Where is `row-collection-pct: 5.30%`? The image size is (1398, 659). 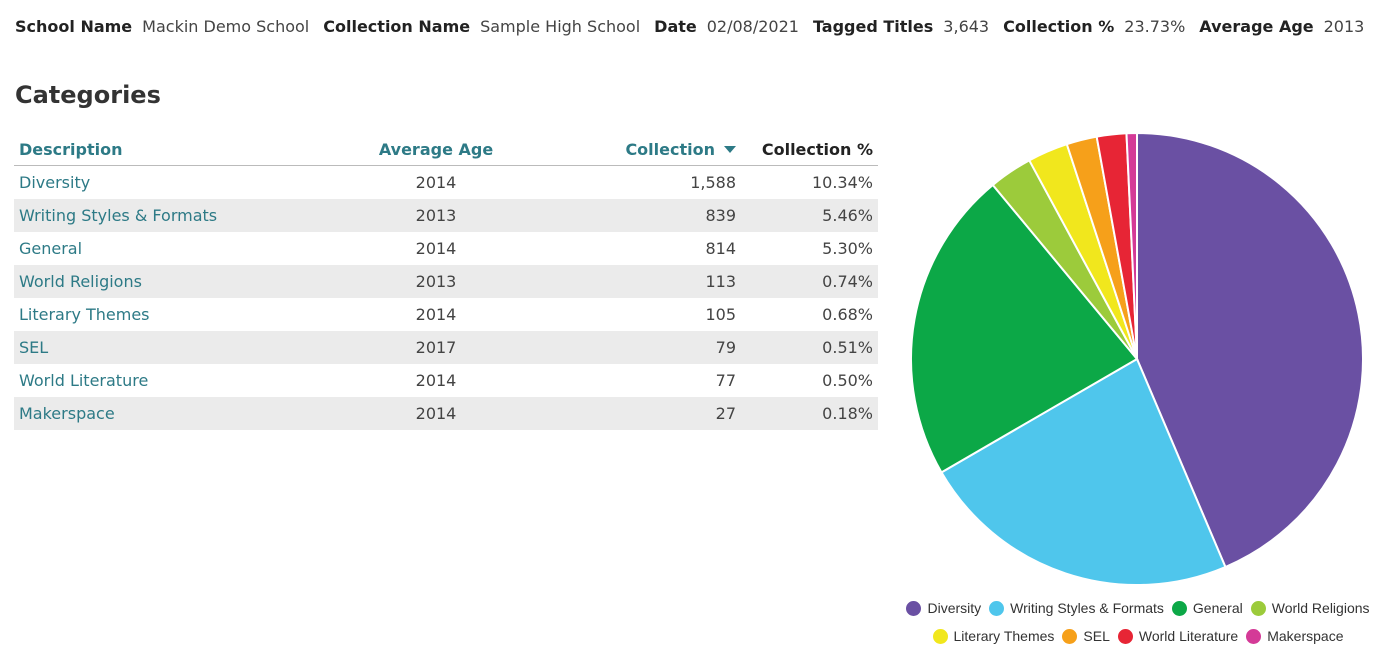 row-collection-pct: 5.30% is located at coordinates (847, 248).